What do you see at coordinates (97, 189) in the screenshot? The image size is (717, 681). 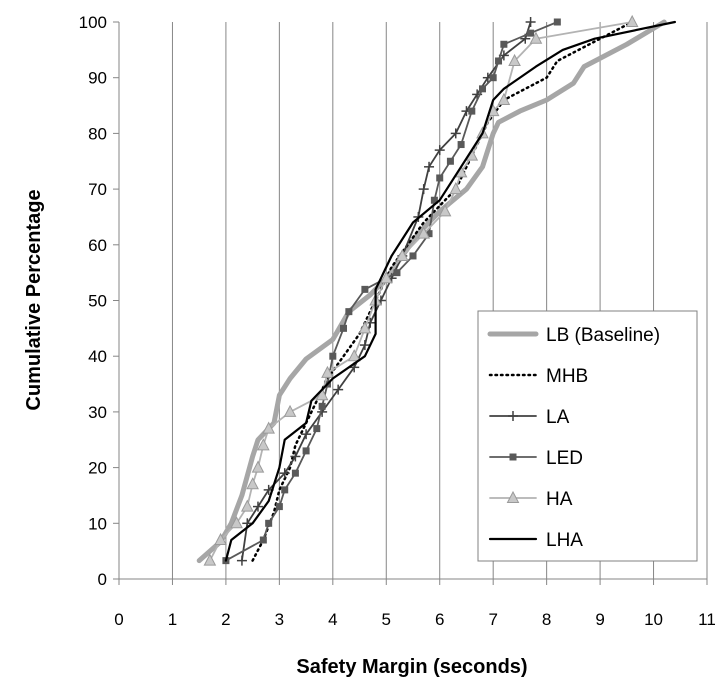 I see `y-tick-label: 70` at bounding box center [97, 189].